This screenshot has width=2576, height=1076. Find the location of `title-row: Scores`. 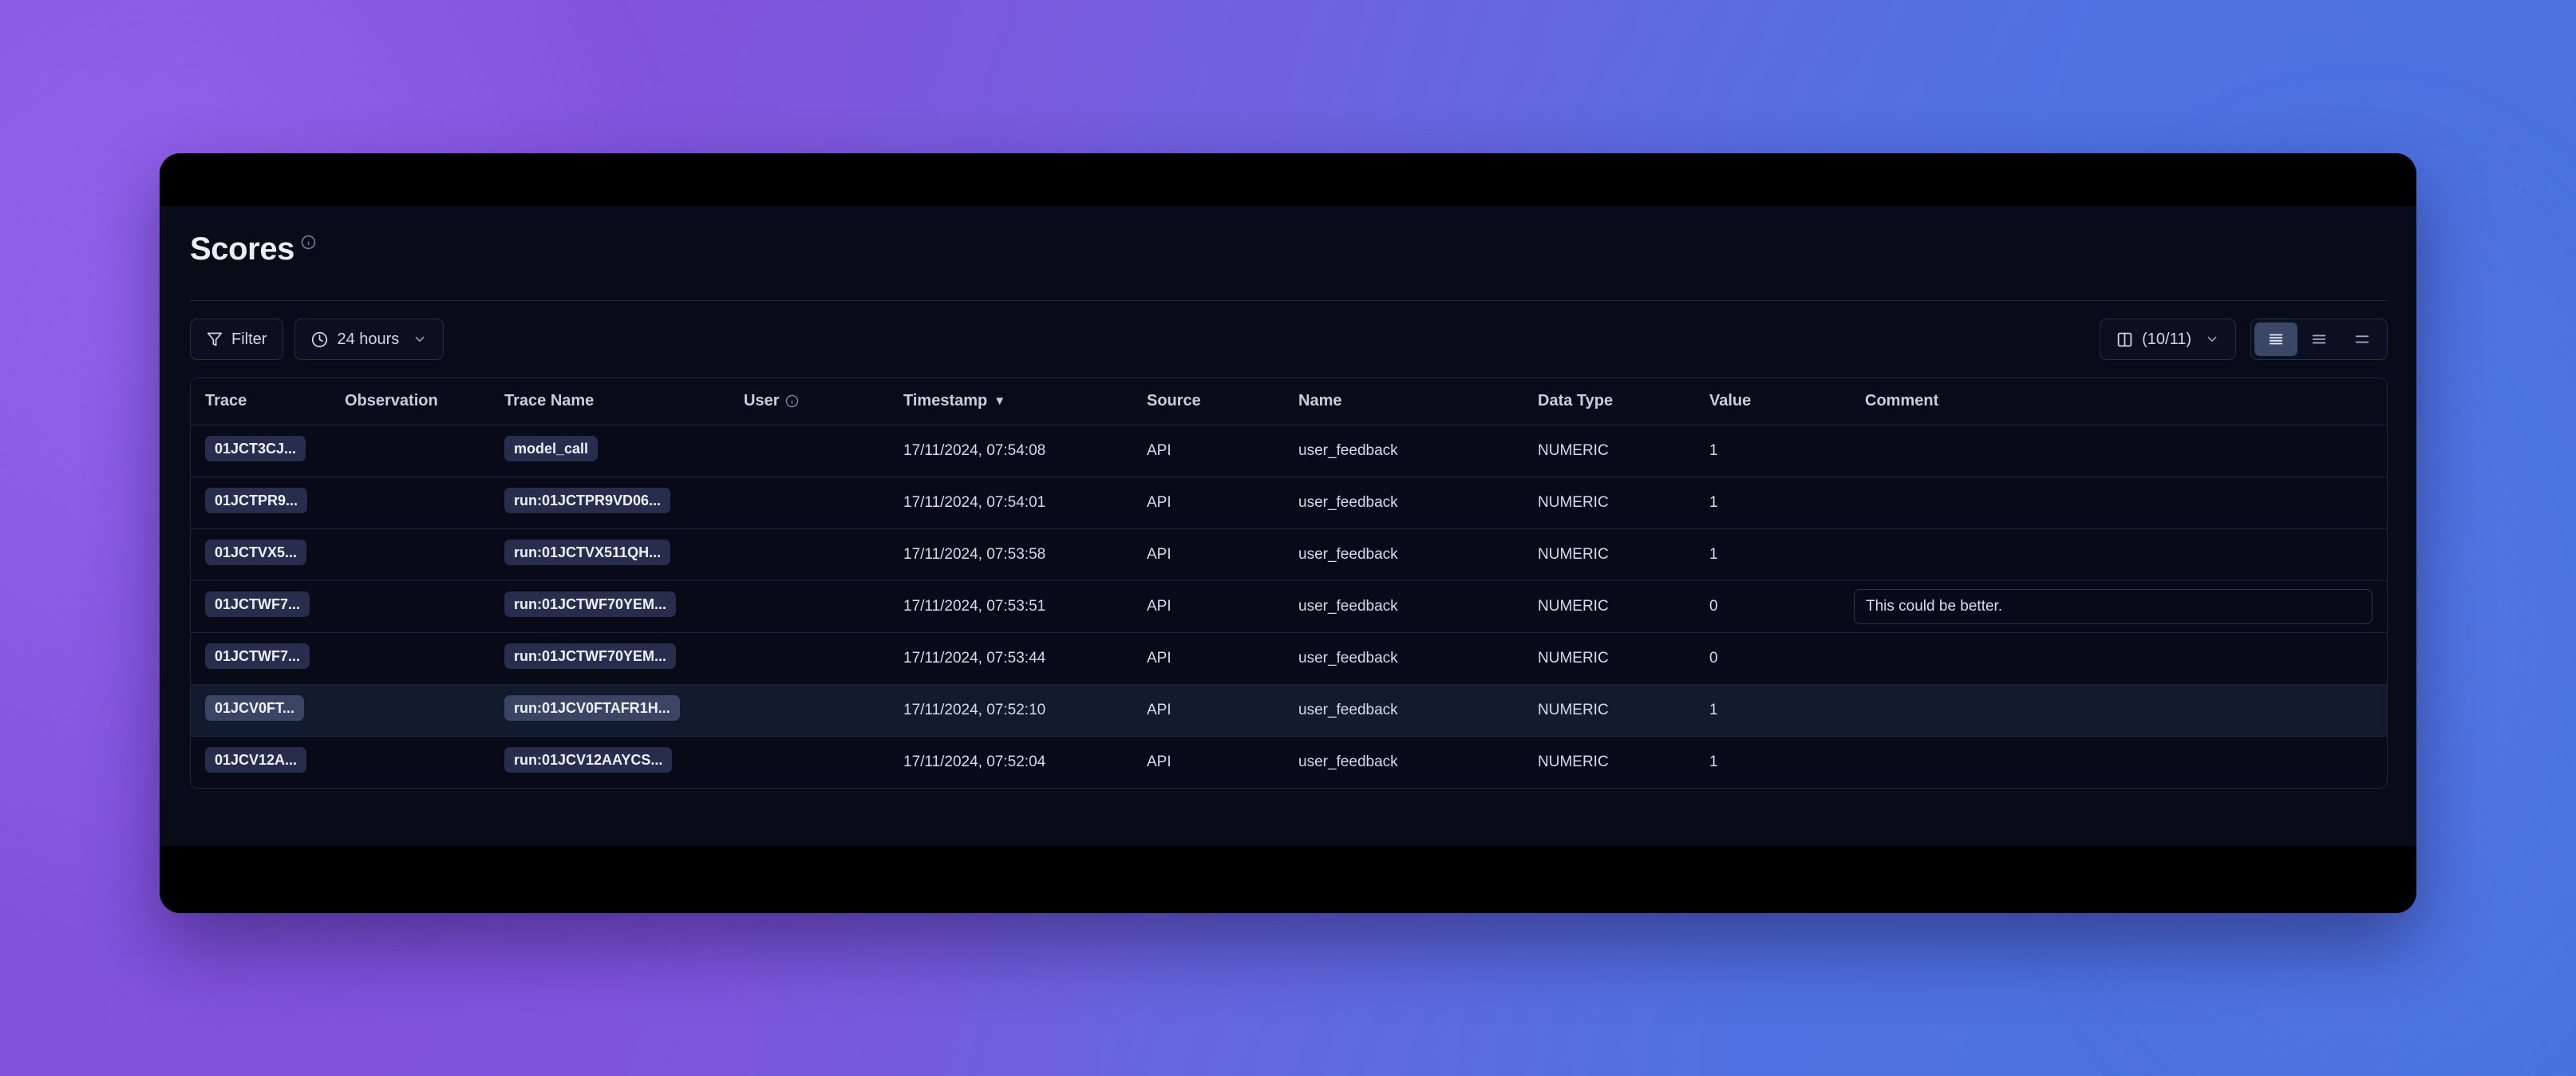

title-row: Scores is located at coordinates (1289, 259).